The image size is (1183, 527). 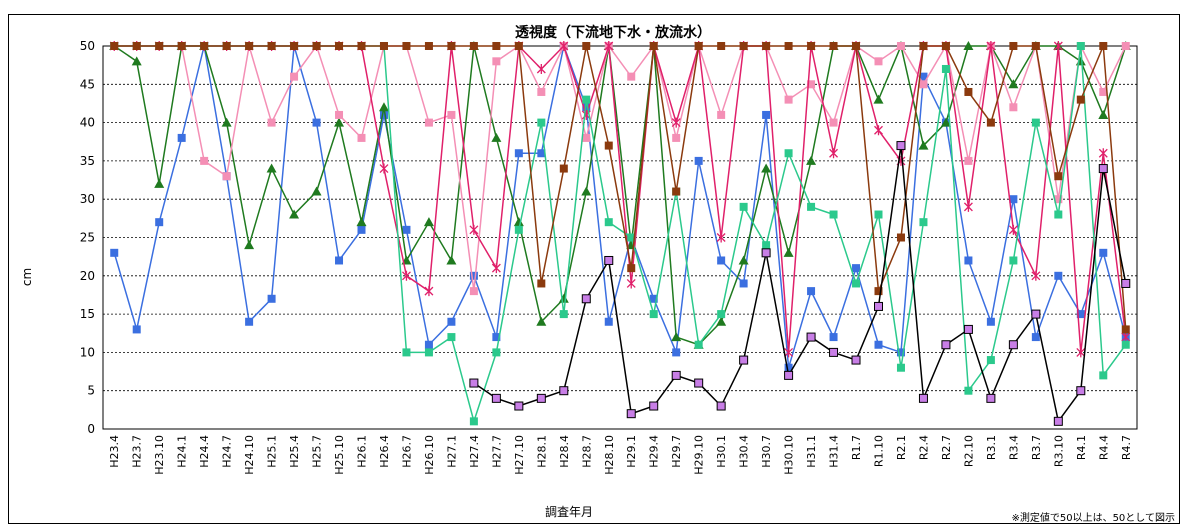 I want to click on y-tick-label: 10, so click(x=87, y=352).